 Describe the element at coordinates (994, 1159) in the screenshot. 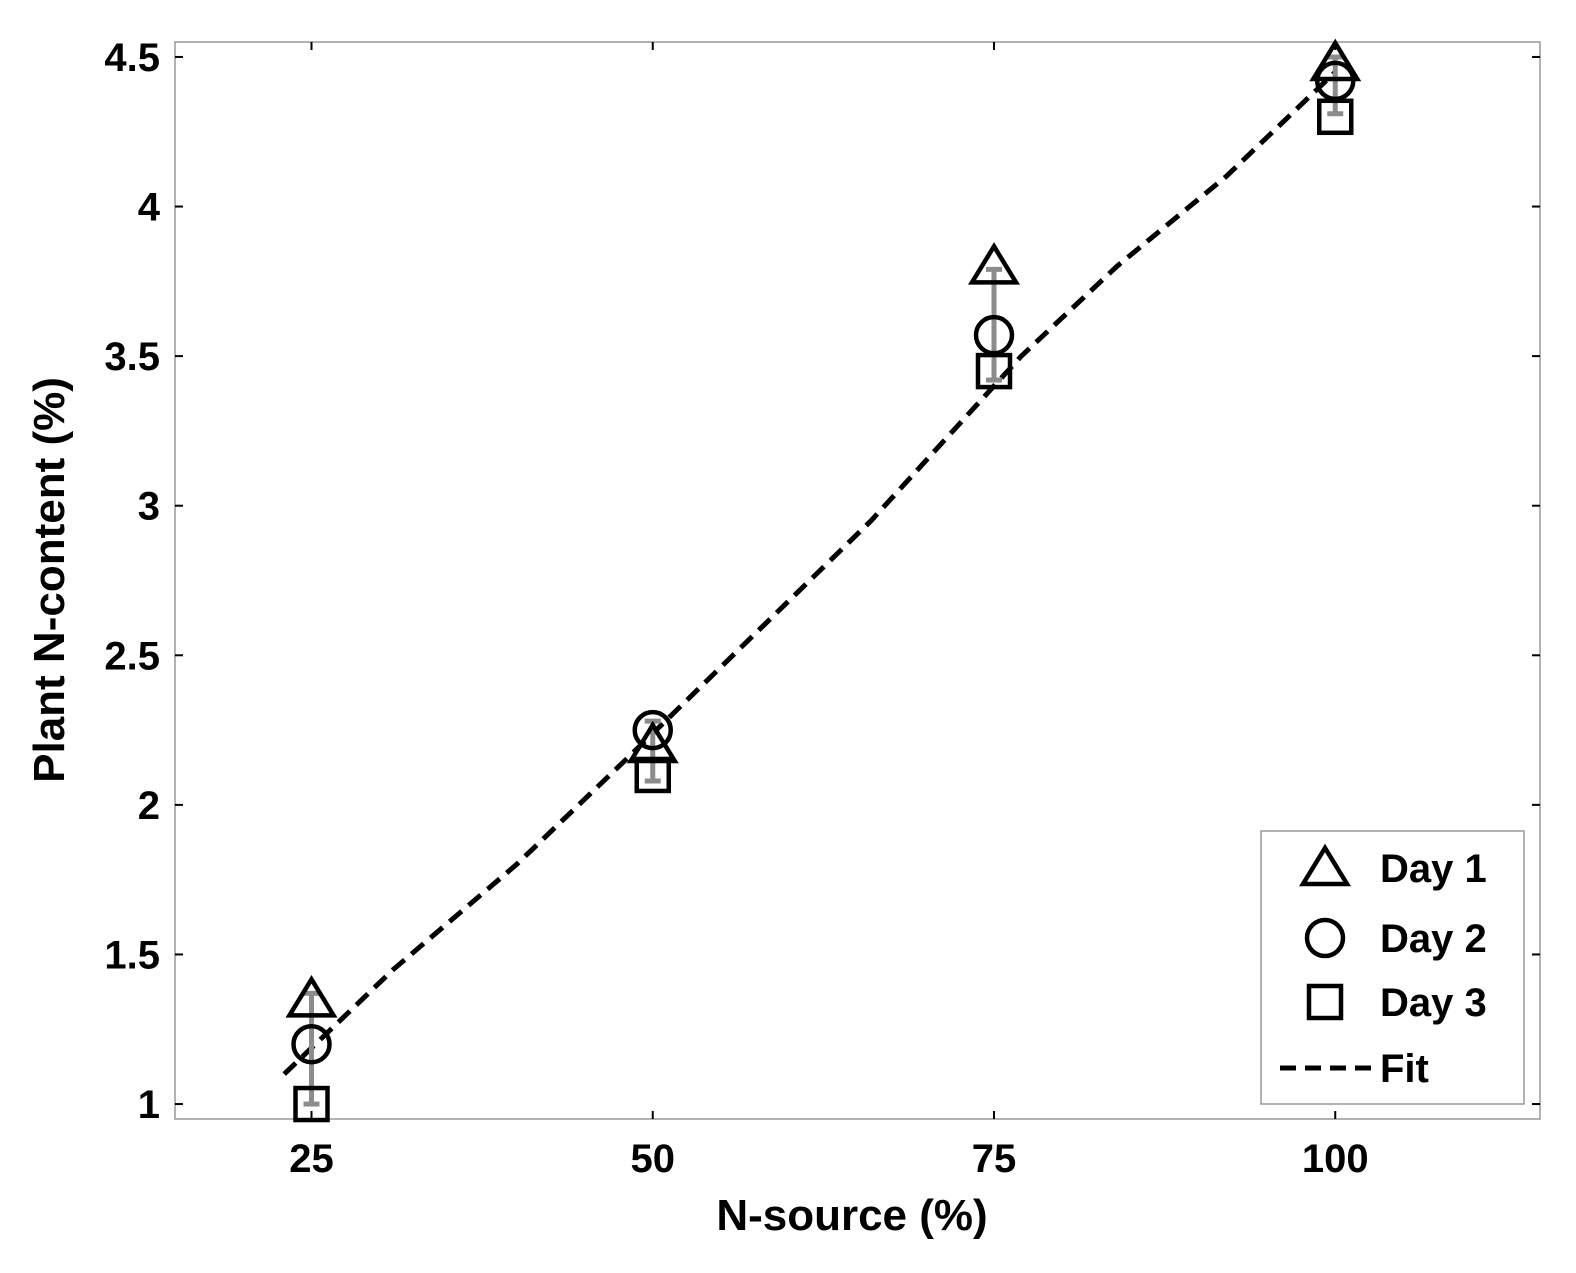

I see `x-tick-label: 75` at that location.